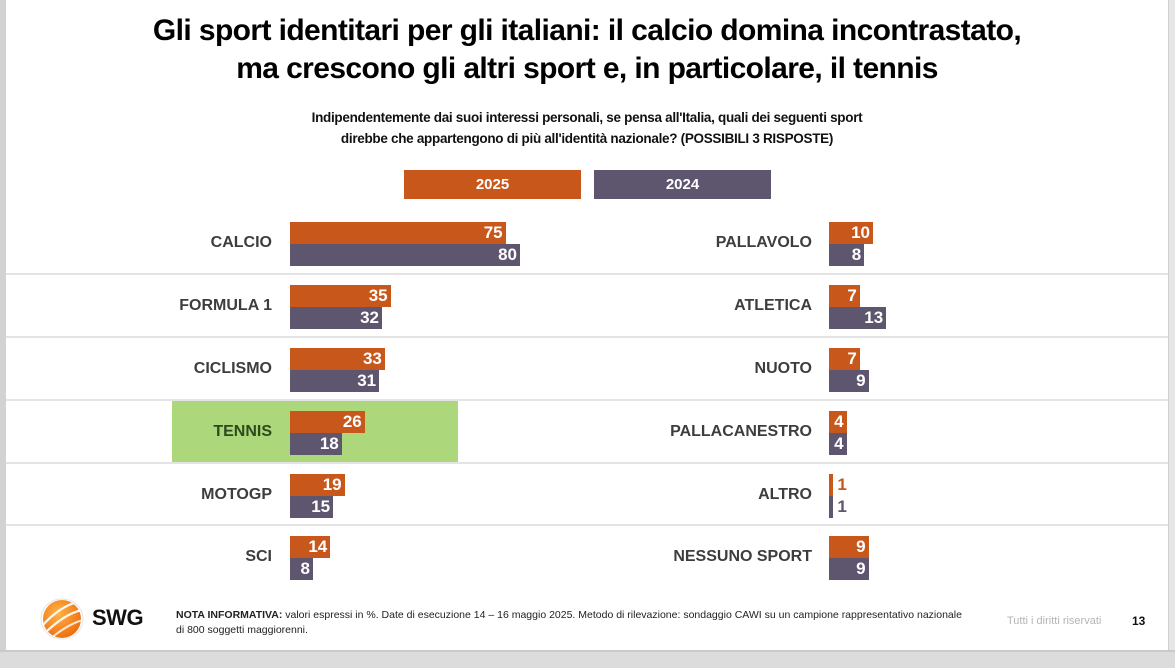 This screenshot has height=668, width=1175. Describe the element at coordinates (258, 556) in the screenshot. I see `category-label: SCI` at that location.